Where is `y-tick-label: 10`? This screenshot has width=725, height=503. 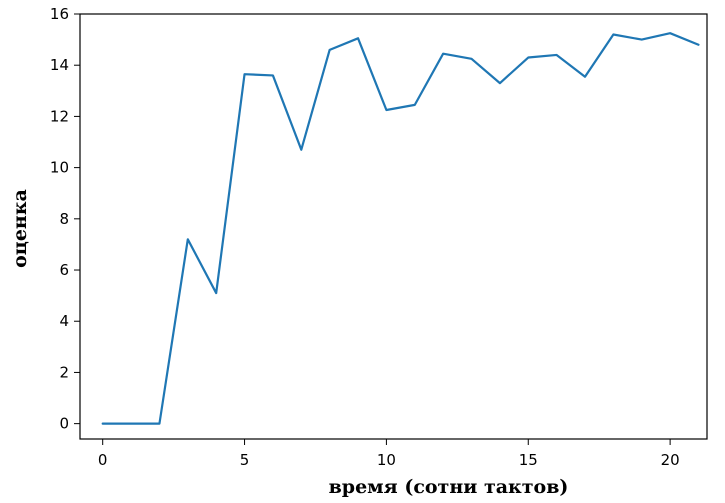 y-tick-label: 10 is located at coordinates (59, 168).